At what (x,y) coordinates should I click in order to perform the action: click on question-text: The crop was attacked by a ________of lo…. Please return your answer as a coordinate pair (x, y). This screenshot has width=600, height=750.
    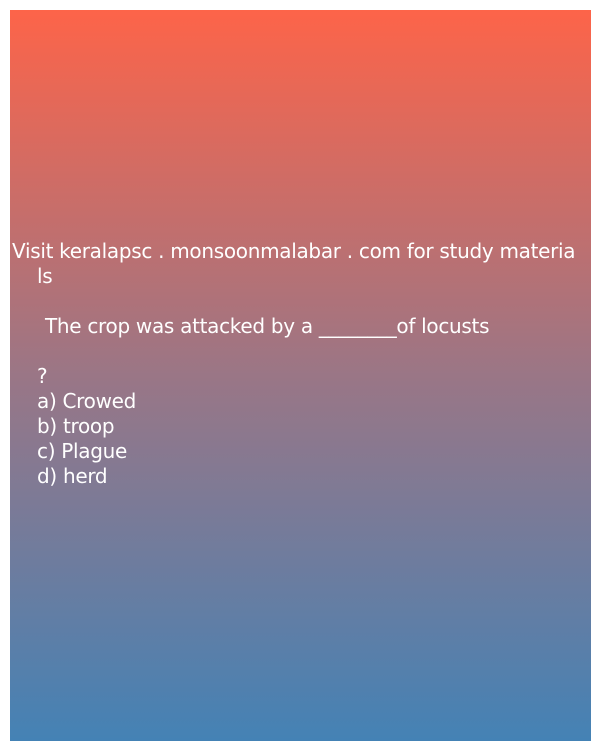
    Looking at the image, I should click on (267, 326).